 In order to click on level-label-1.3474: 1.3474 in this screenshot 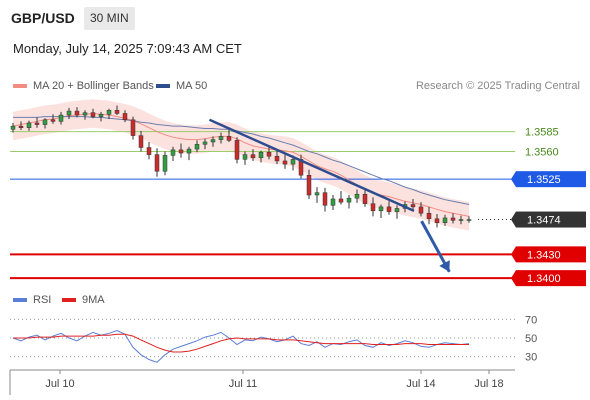, I will do `click(548, 219)`.